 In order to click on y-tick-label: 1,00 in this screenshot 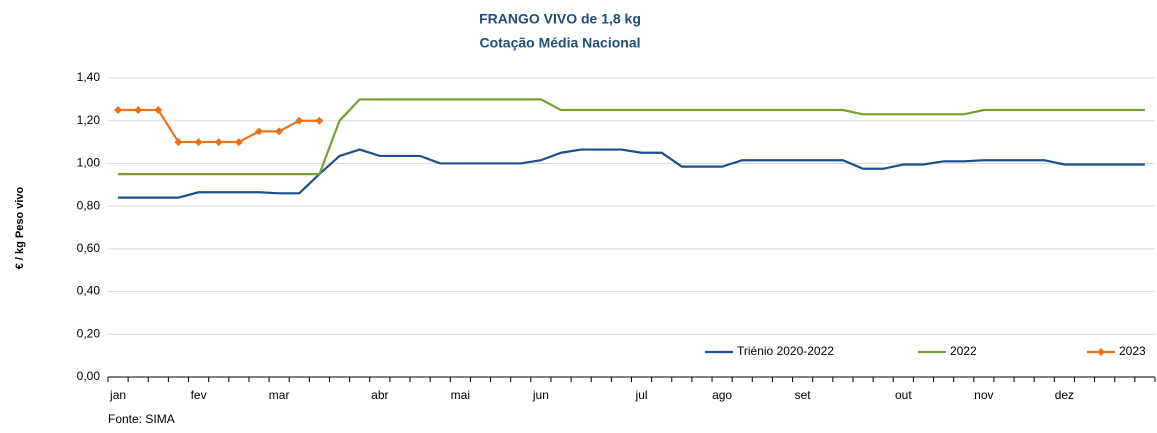, I will do `click(89, 163)`.